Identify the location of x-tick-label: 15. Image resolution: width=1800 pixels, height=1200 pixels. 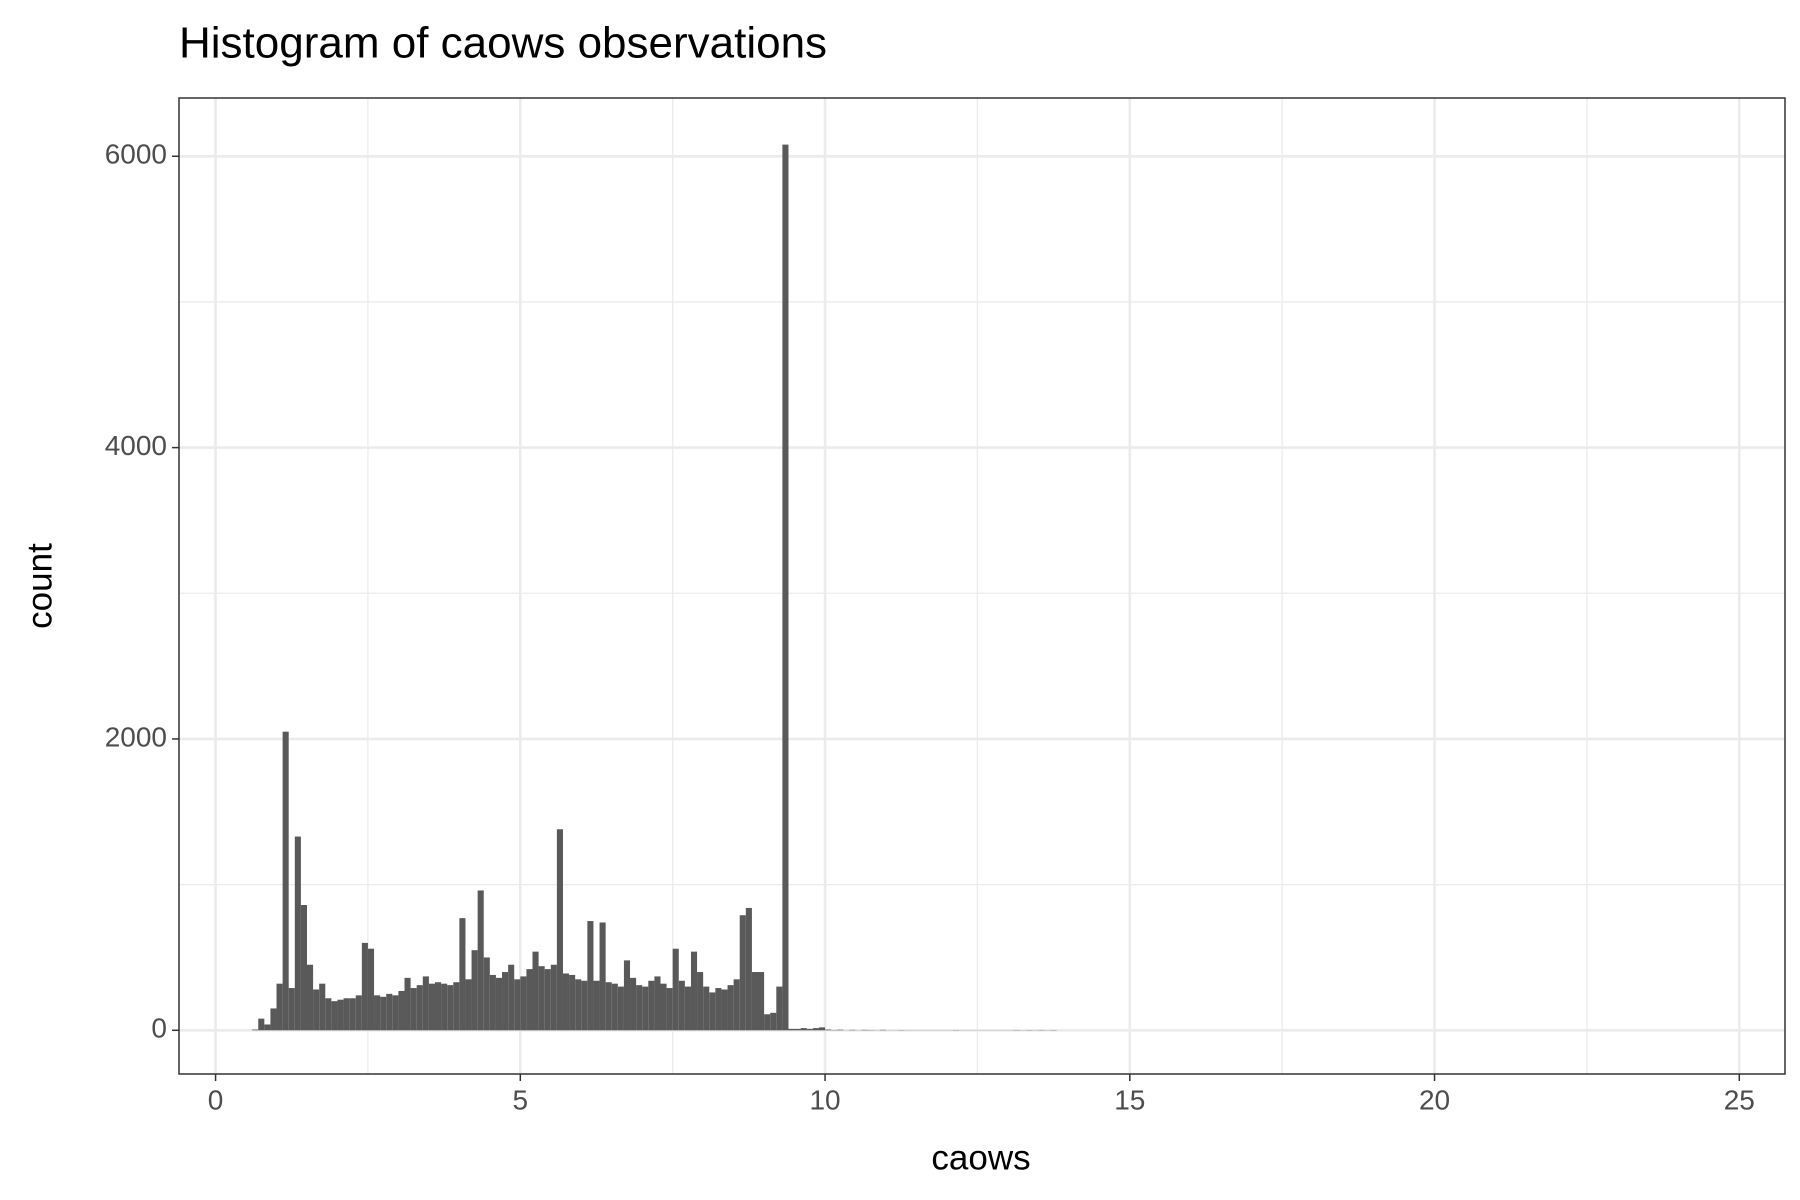
(1129, 1099).